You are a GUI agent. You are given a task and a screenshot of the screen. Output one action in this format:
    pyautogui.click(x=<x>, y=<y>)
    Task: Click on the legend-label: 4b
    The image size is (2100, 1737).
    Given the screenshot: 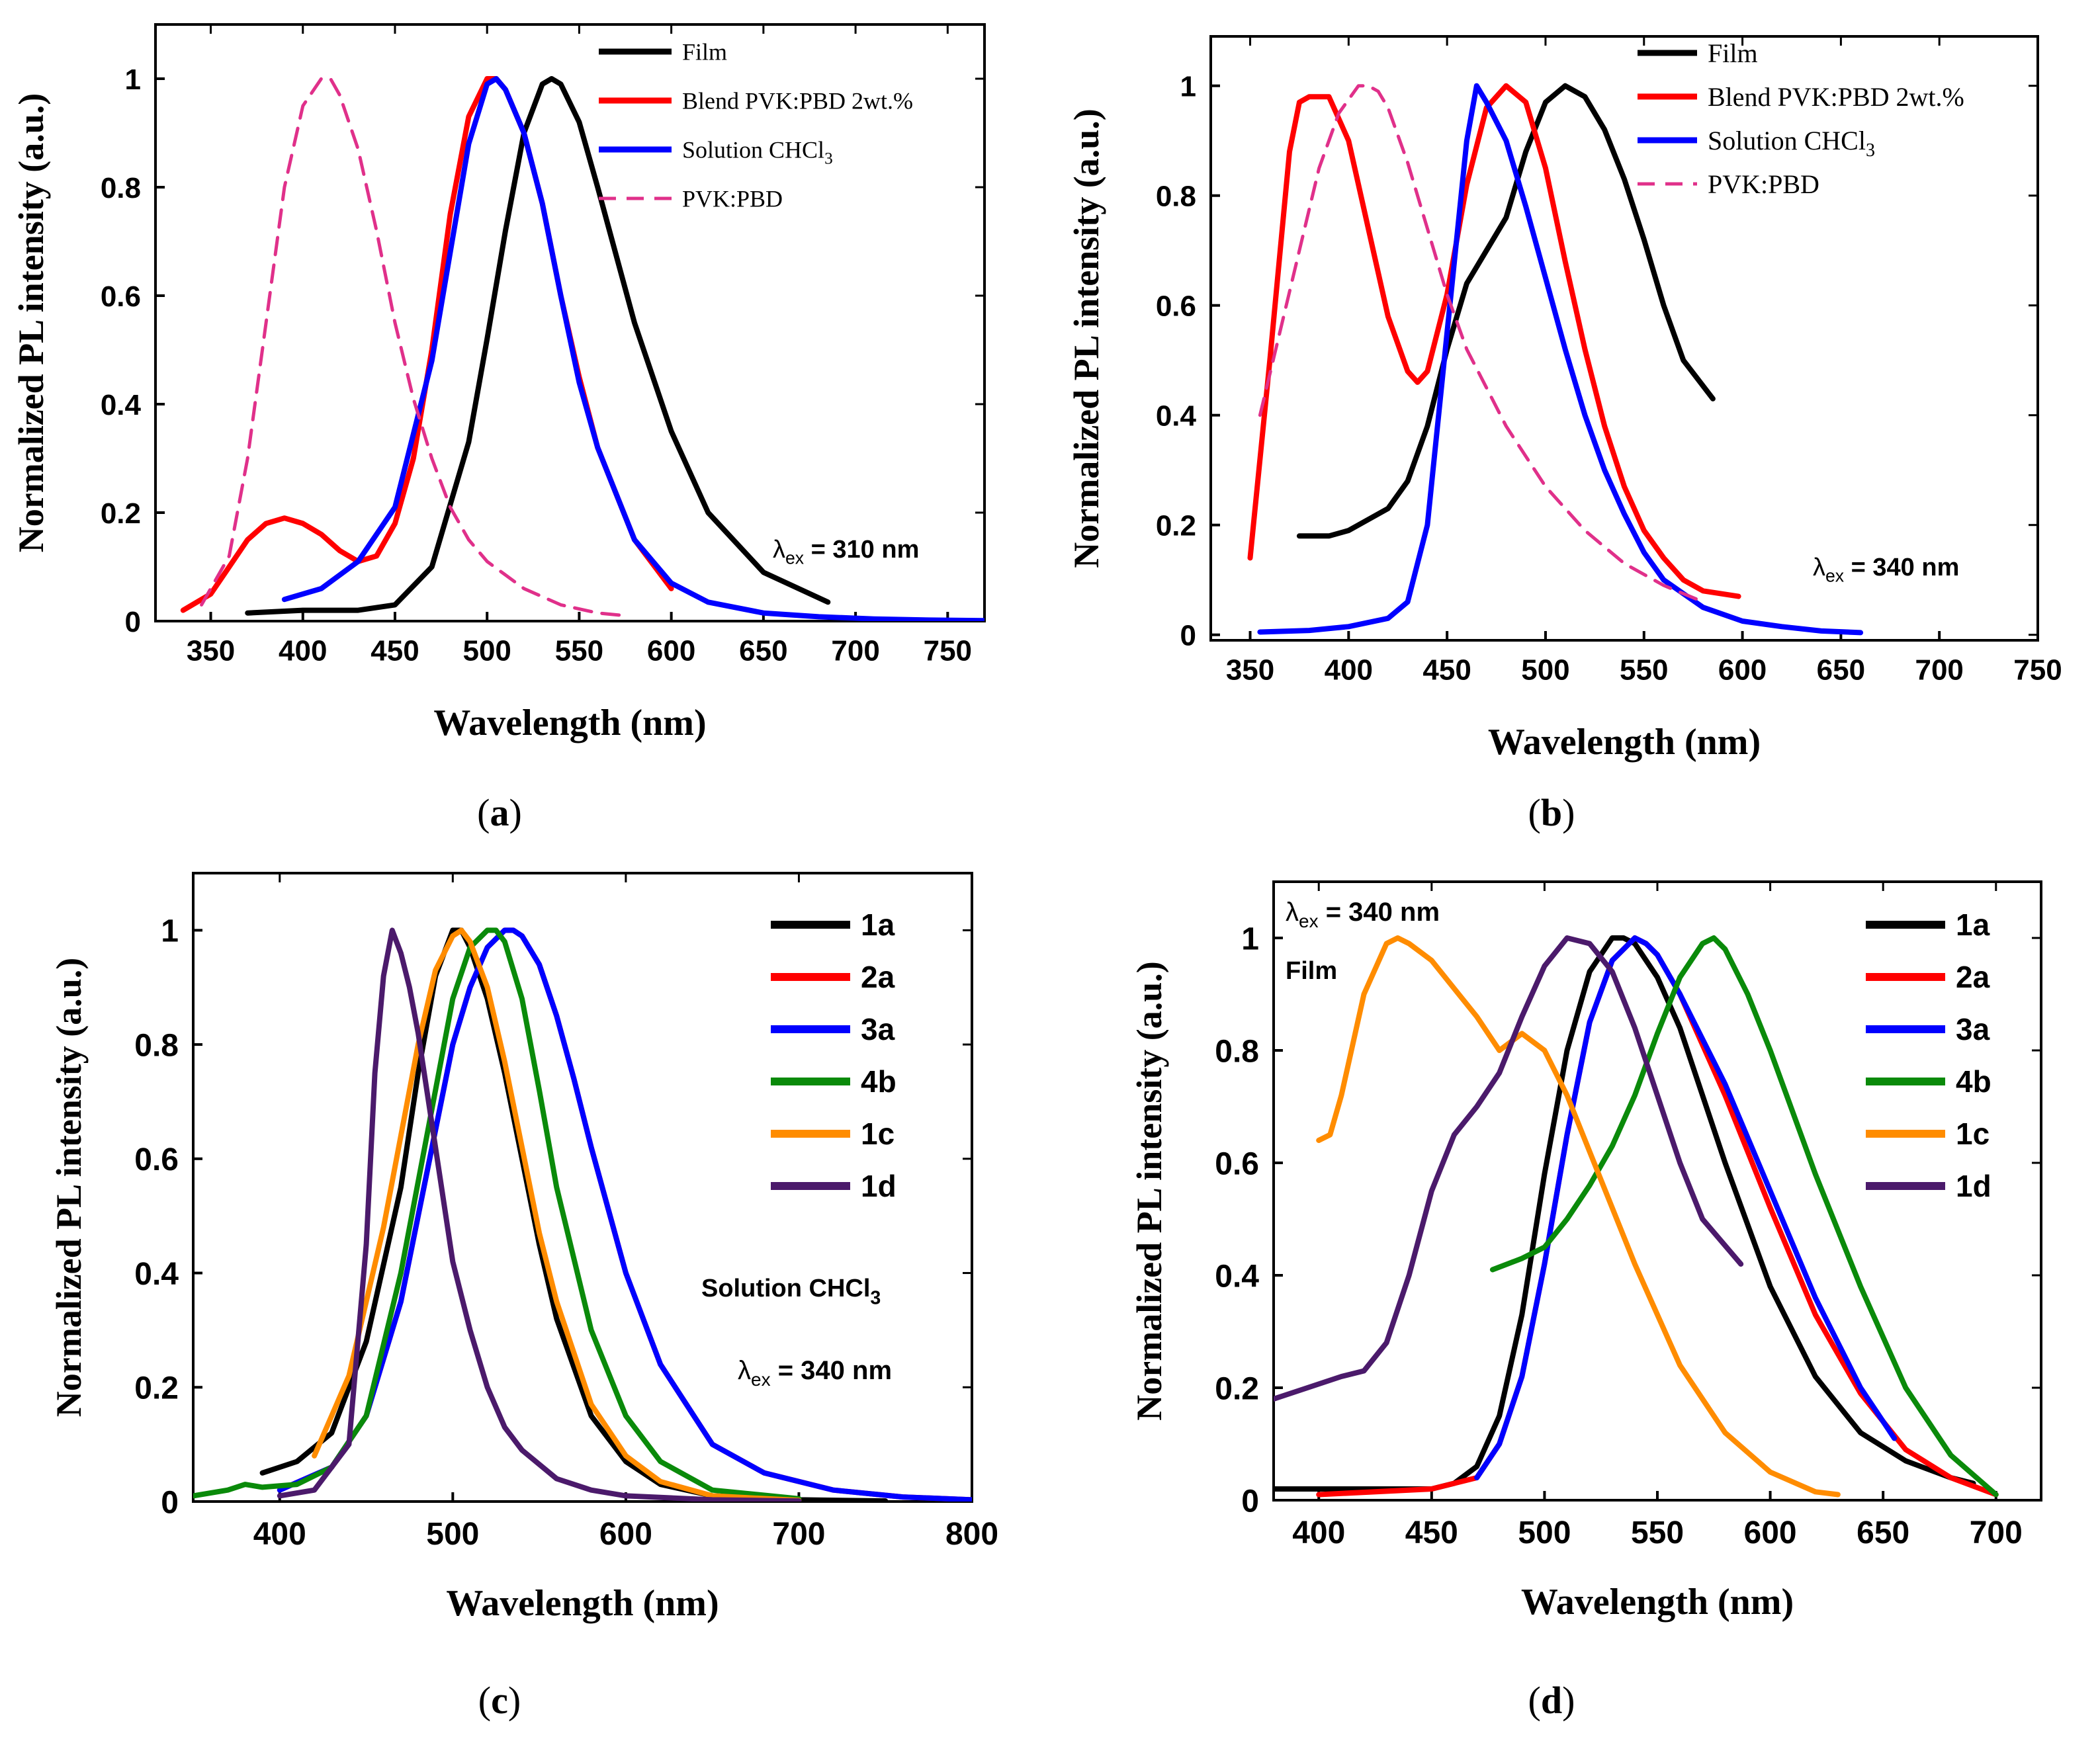 What is the action you would take?
    pyautogui.click(x=1973, y=1081)
    